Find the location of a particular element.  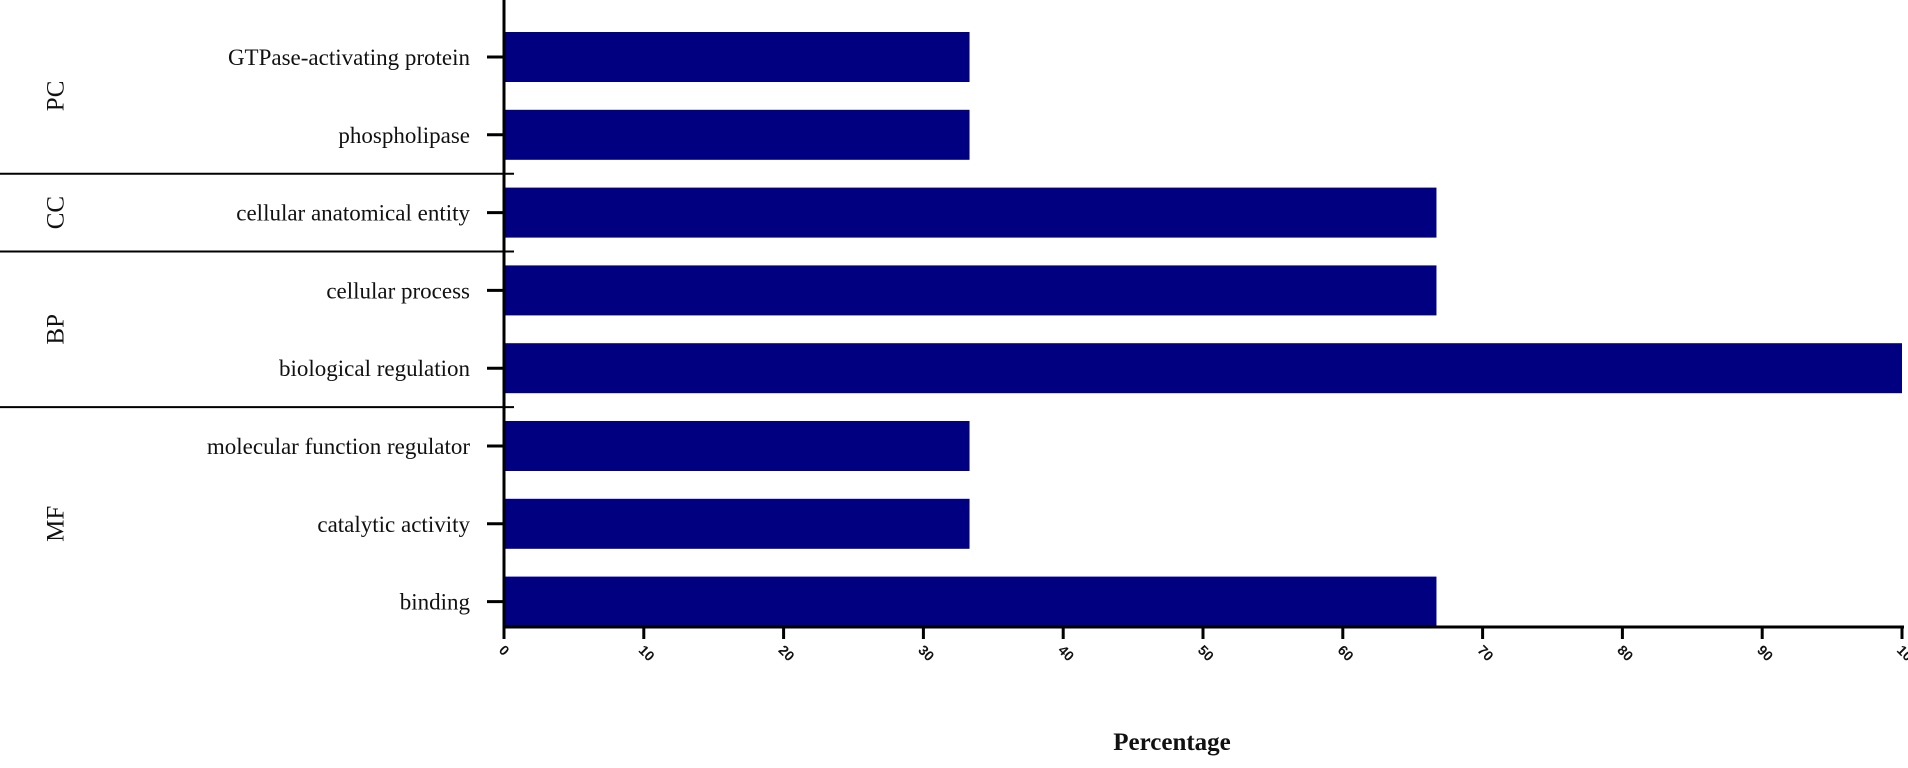

category-label: binding is located at coordinates (435, 602).